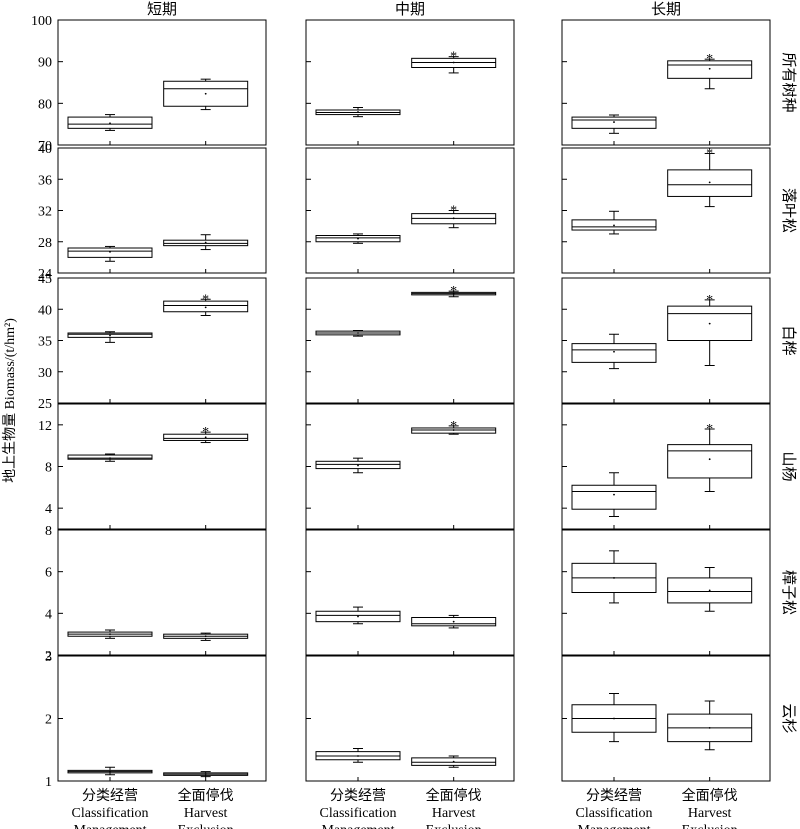 The width and height of the screenshot is (800, 829). Describe the element at coordinates (410, 9) in the screenshot. I see `column-title-2: 中期` at that location.